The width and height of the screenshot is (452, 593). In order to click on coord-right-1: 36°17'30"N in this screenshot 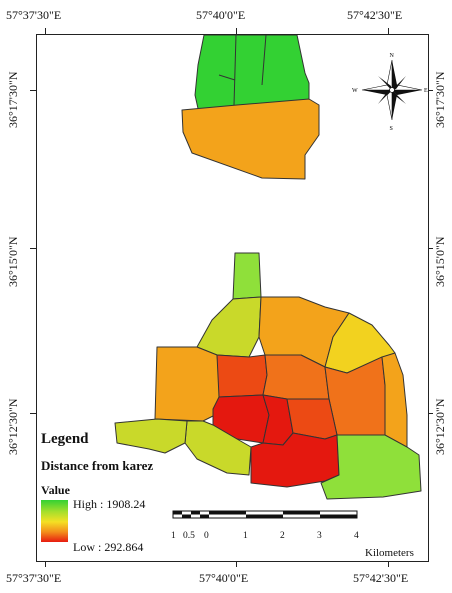, I will do `click(440, 99)`.